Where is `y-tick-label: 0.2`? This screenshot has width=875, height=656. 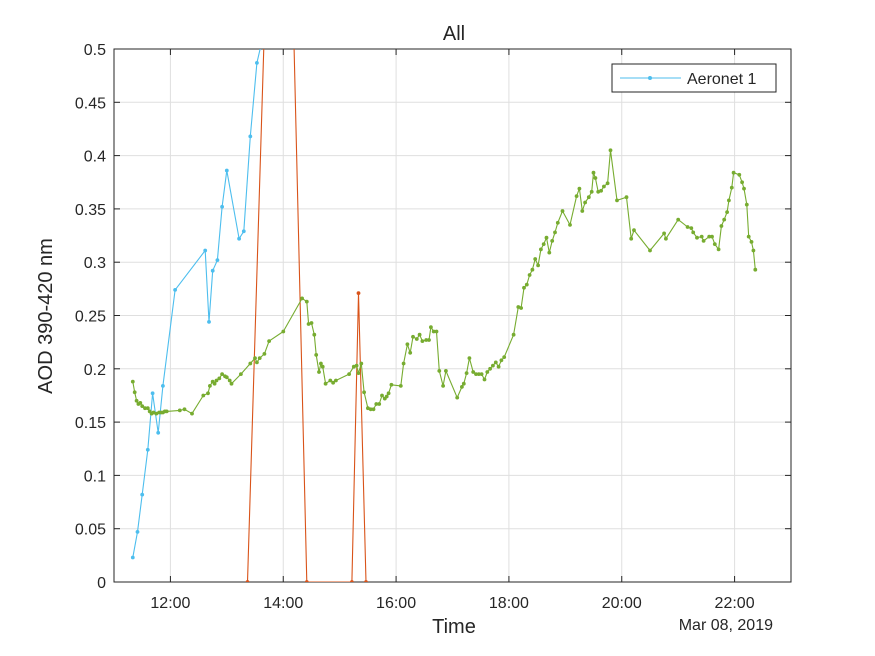 y-tick-label: 0.2 is located at coordinates (95, 370).